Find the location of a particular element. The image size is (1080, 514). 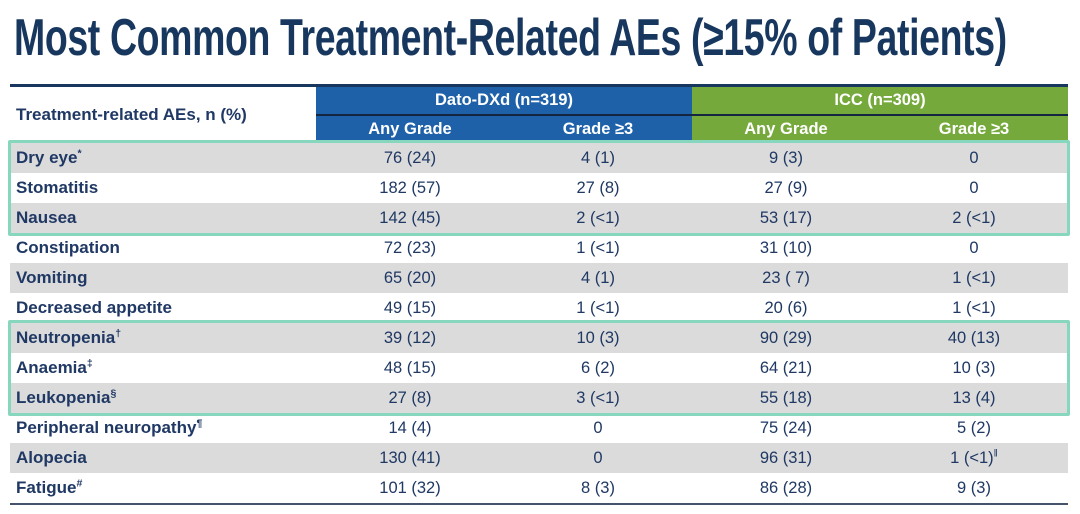

value-cell: 101 (32) is located at coordinates (410, 488).